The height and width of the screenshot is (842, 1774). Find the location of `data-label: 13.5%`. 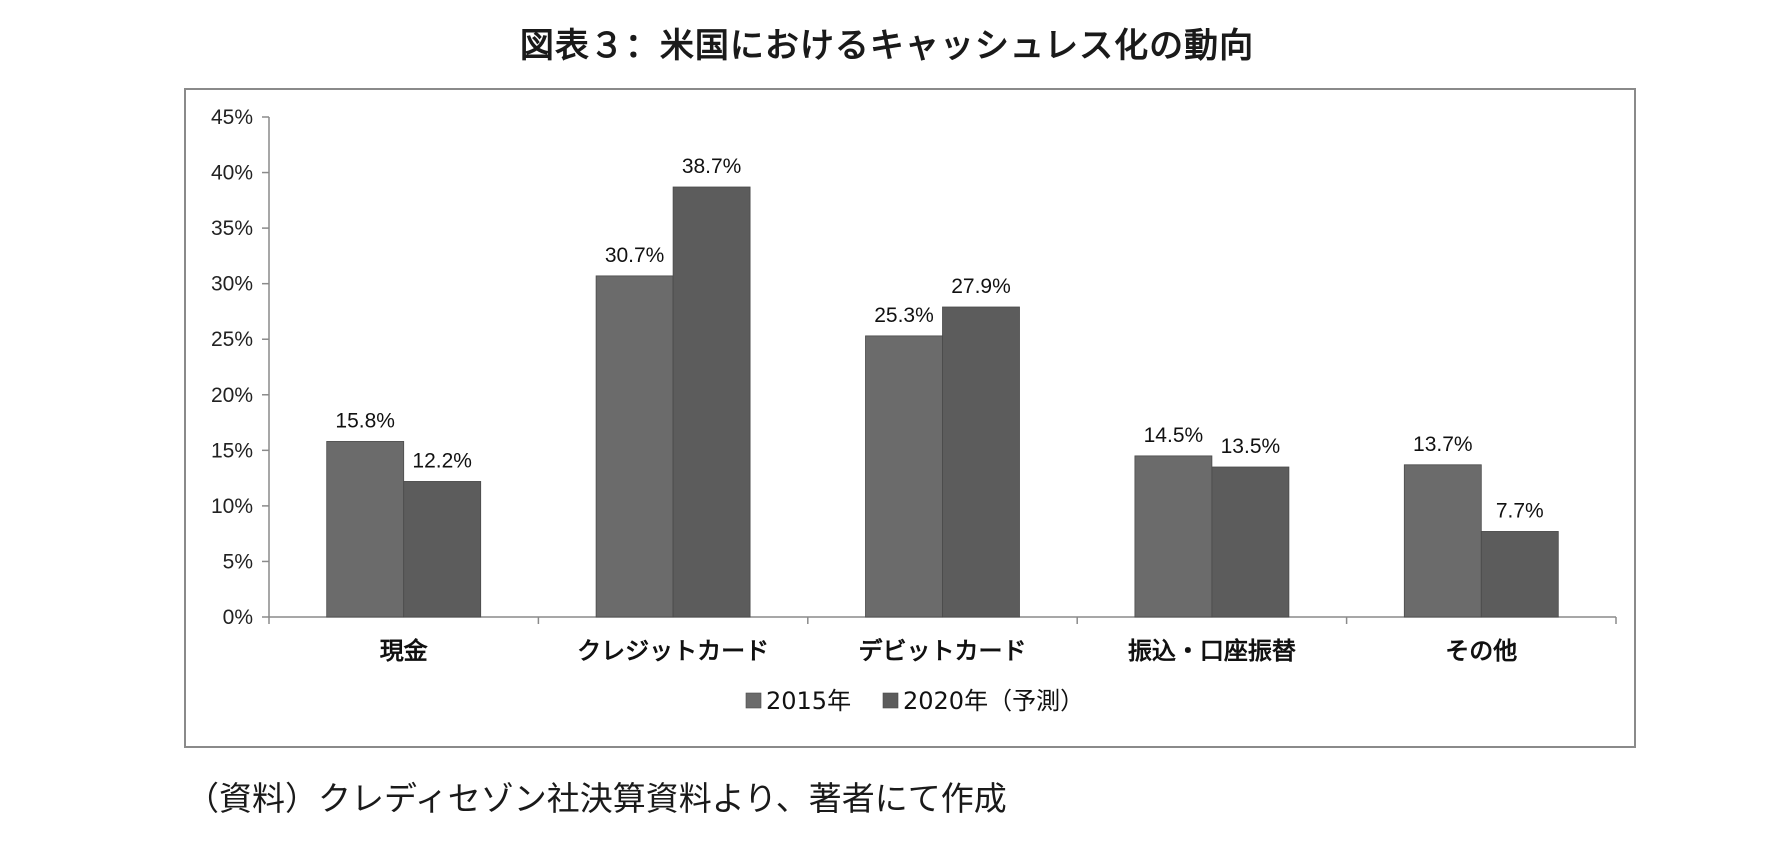

data-label: 13.5% is located at coordinates (1251, 446).